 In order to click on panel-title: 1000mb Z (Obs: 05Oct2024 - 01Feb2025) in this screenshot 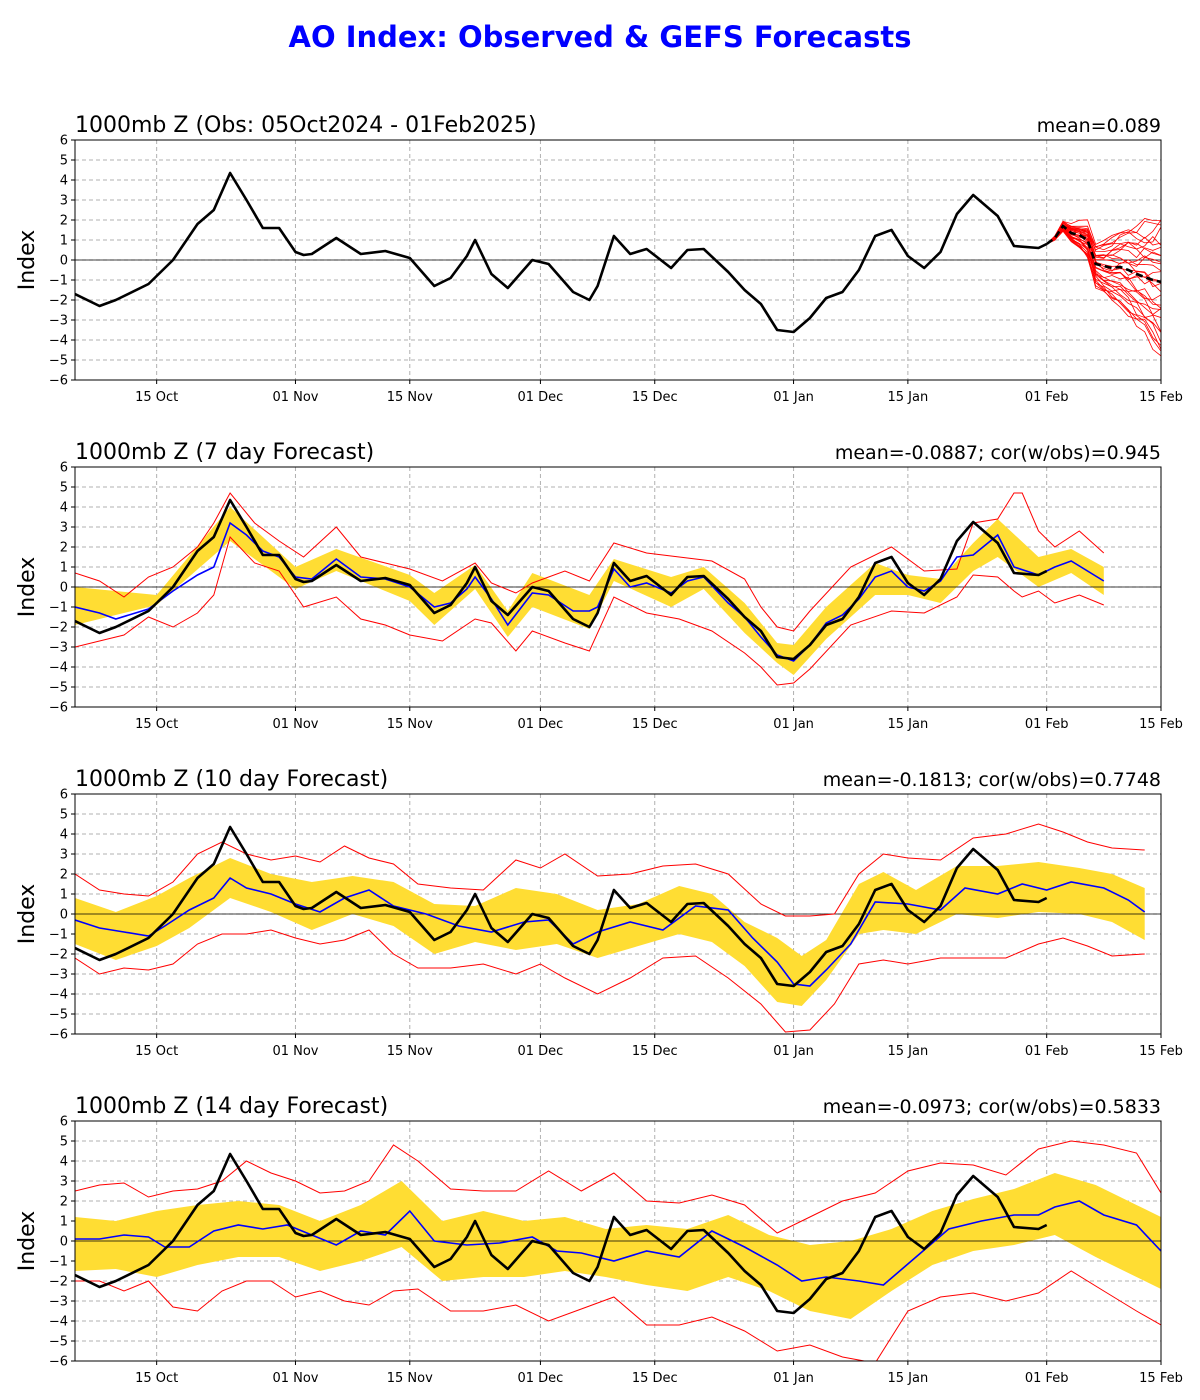, I will do `click(306, 125)`.